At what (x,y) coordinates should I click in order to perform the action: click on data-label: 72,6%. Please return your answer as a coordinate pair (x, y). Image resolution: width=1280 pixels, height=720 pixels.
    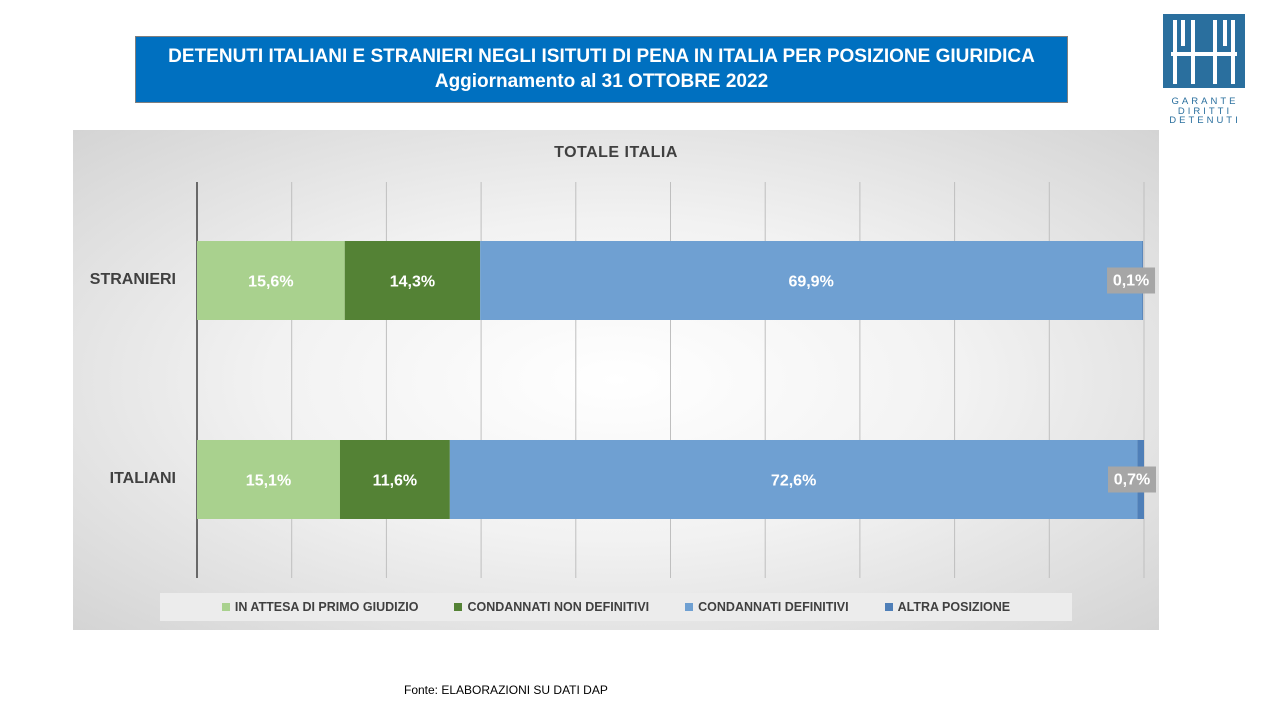
    Looking at the image, I should click on (793, 481).